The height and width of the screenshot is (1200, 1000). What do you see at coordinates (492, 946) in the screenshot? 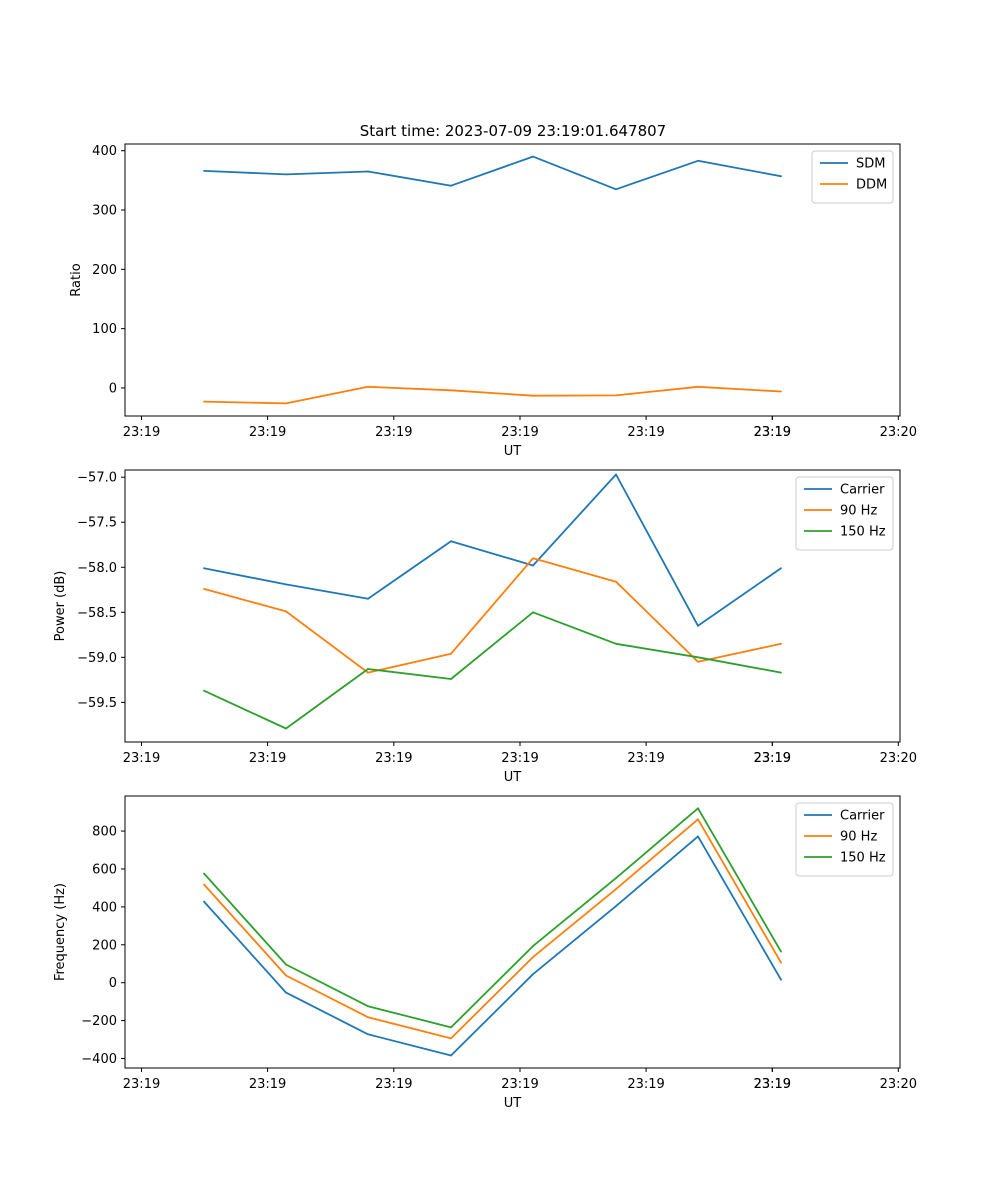
I see `plot-3-series-carrier-line` at bounding box center [492, 946].